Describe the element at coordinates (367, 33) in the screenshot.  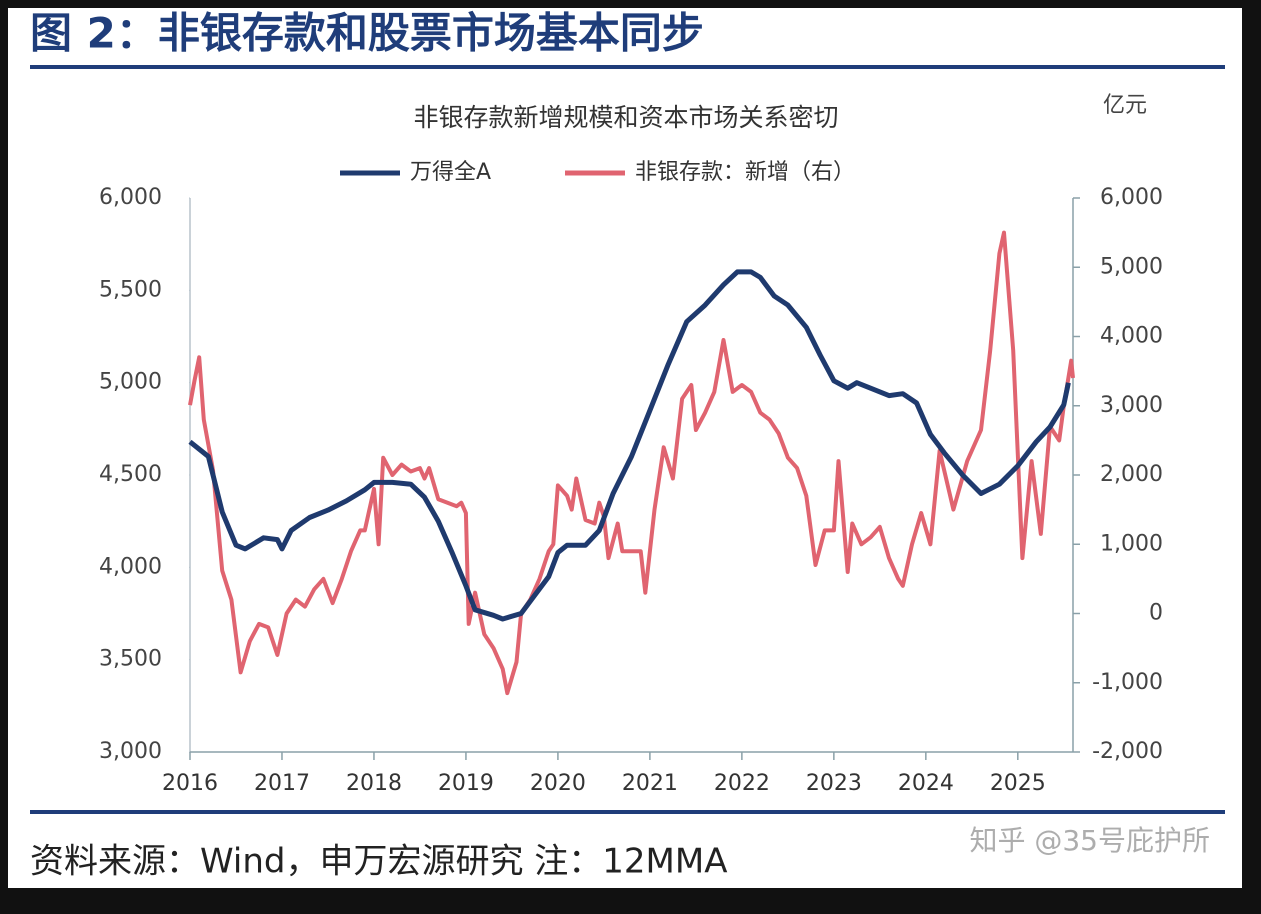
I see `header-title: 图 2：非银存款和股票市场基本同步` at that location.